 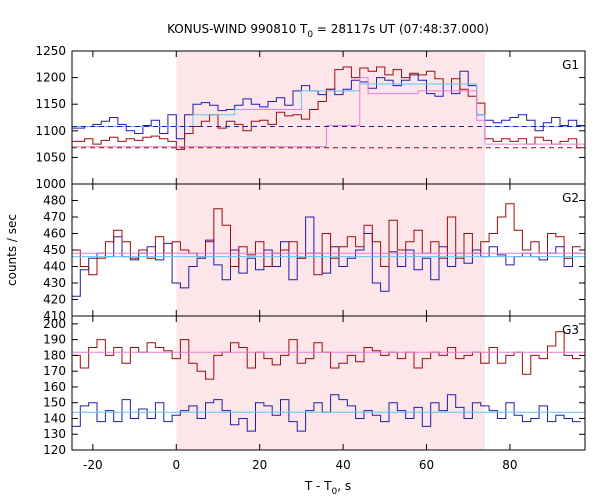 What do you see at coordinates (318, 486) in the screenshot?
I see `x-axis-label-main: T - T` at bounding box center [318, 486].